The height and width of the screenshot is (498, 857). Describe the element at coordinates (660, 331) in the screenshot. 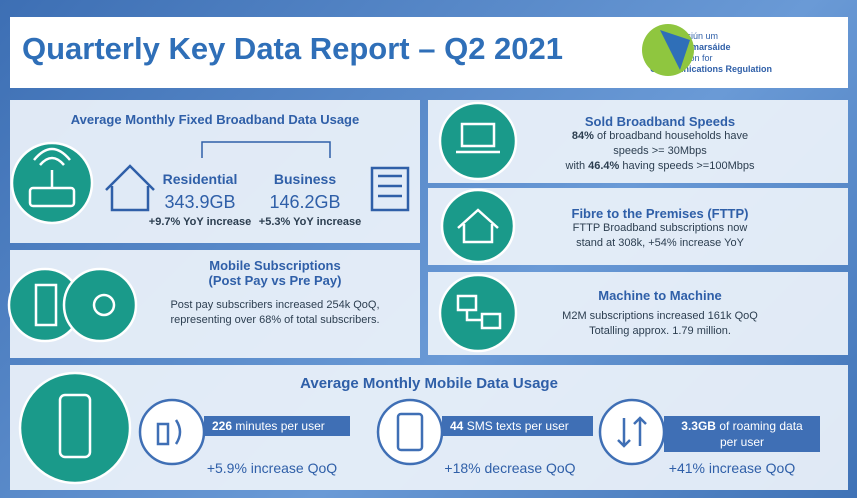

I see `text: Totalling approx. 1.79 million.` at that location.